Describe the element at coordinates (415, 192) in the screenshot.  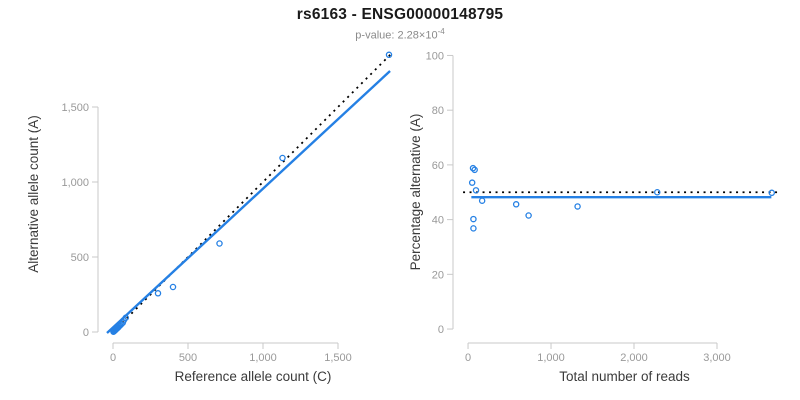
I see `y-axis-title: Percentage alternative (A)` at that location.